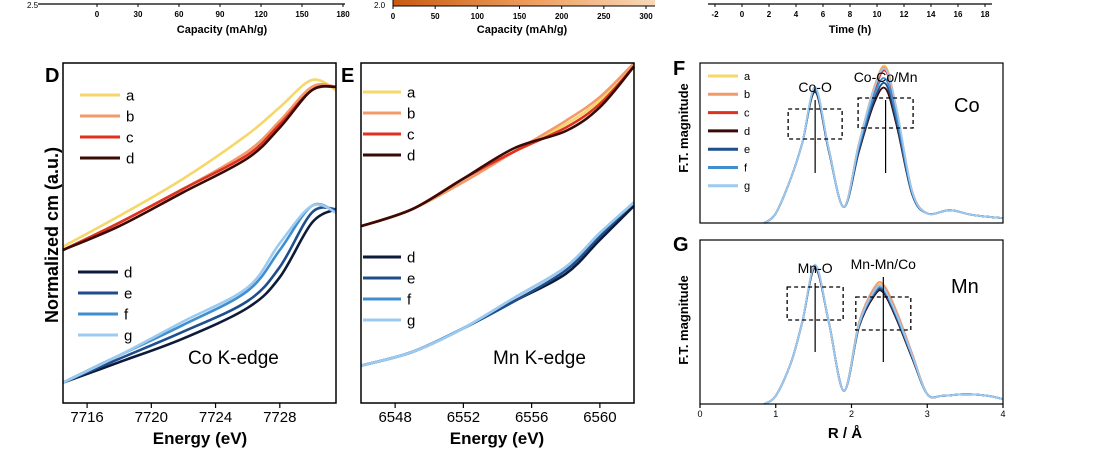 The height and width of the screenshot is (467, 1098). Describe the element at coordinates (463, 417) in the screenshot. I see `x-tick-label: 6552` at that location.